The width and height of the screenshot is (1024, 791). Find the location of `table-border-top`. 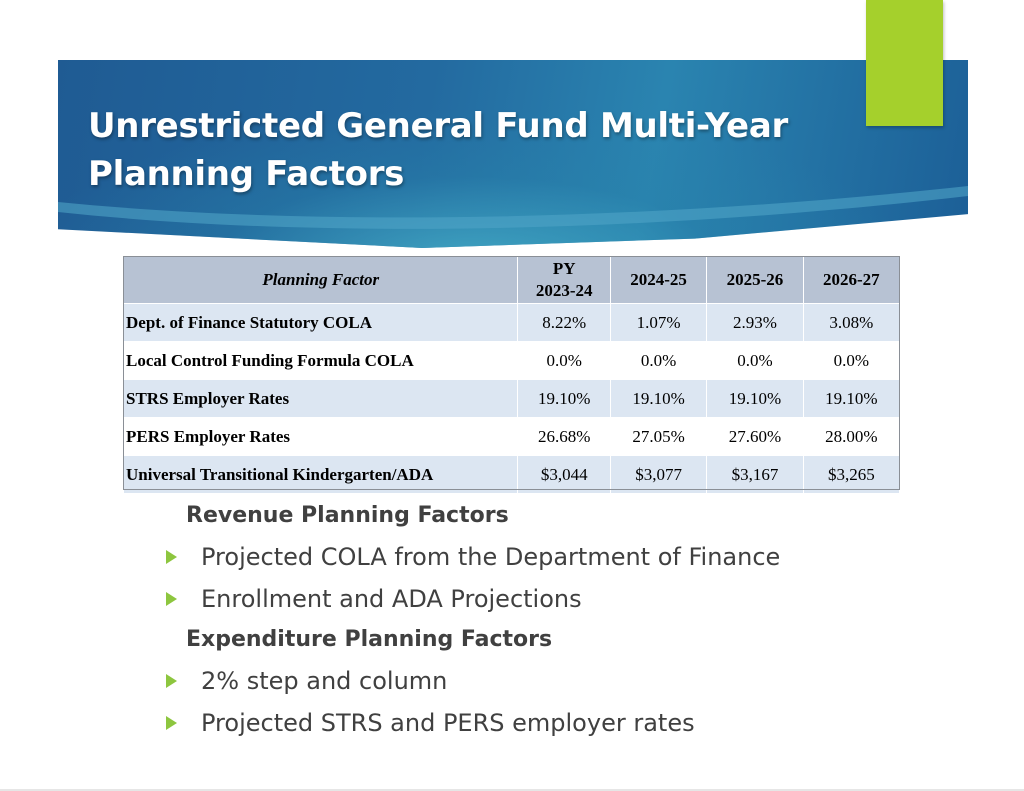

table-border-top is located at coordinates (511, 256).